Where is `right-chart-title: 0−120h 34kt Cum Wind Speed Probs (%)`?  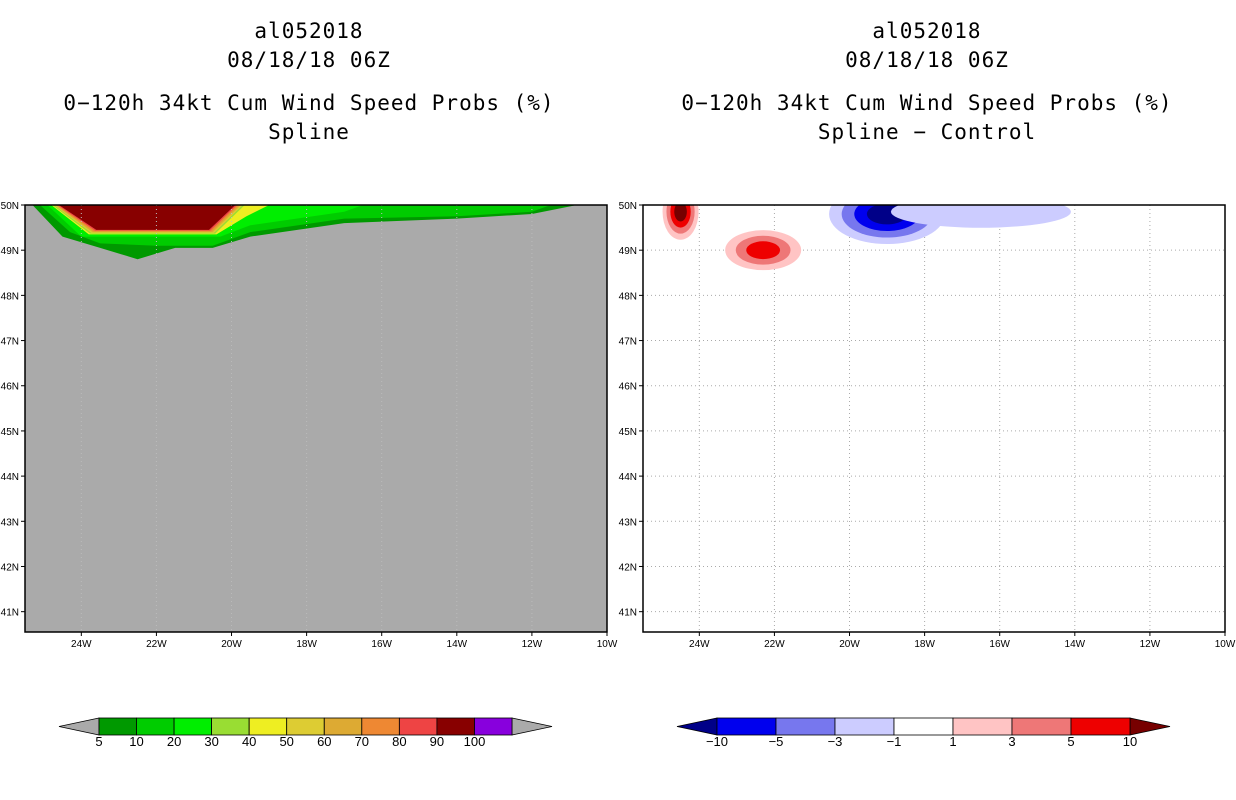 right-chart-title: 0−120h 34kt Cum Wind Speed Probs (%) is located at coordinates (927, 103).